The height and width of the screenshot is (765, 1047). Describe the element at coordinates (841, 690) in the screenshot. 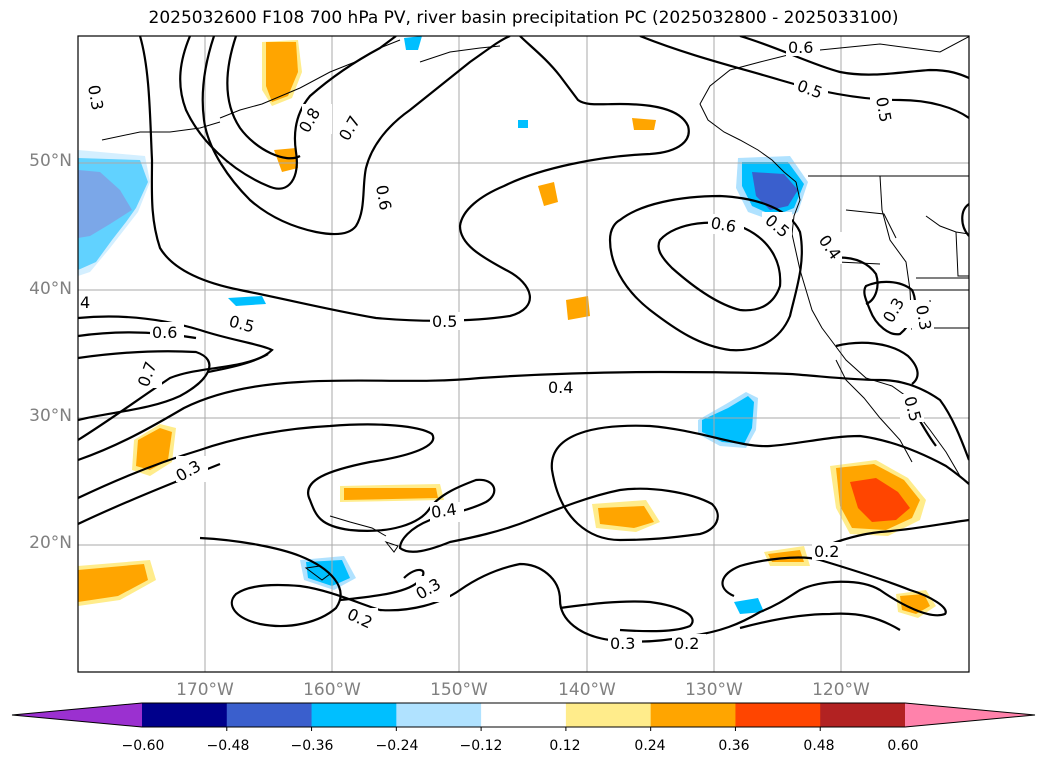

I see `lon-label: 120°W` at that location.